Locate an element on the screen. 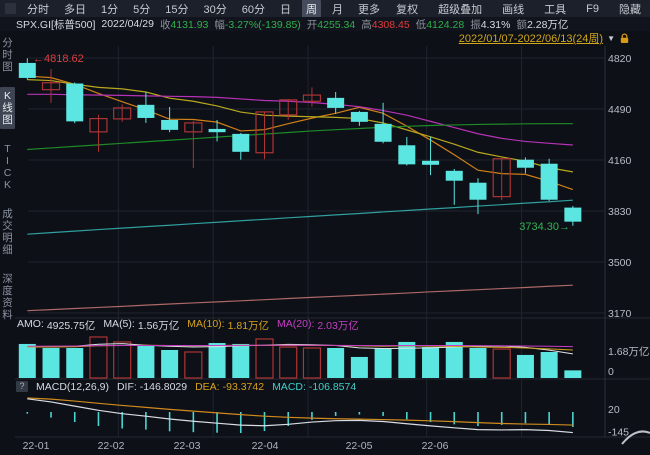  date-range-bar: 2022/01/07-2022/06/13(24周) ▼ is located at coordinates (544, 38).